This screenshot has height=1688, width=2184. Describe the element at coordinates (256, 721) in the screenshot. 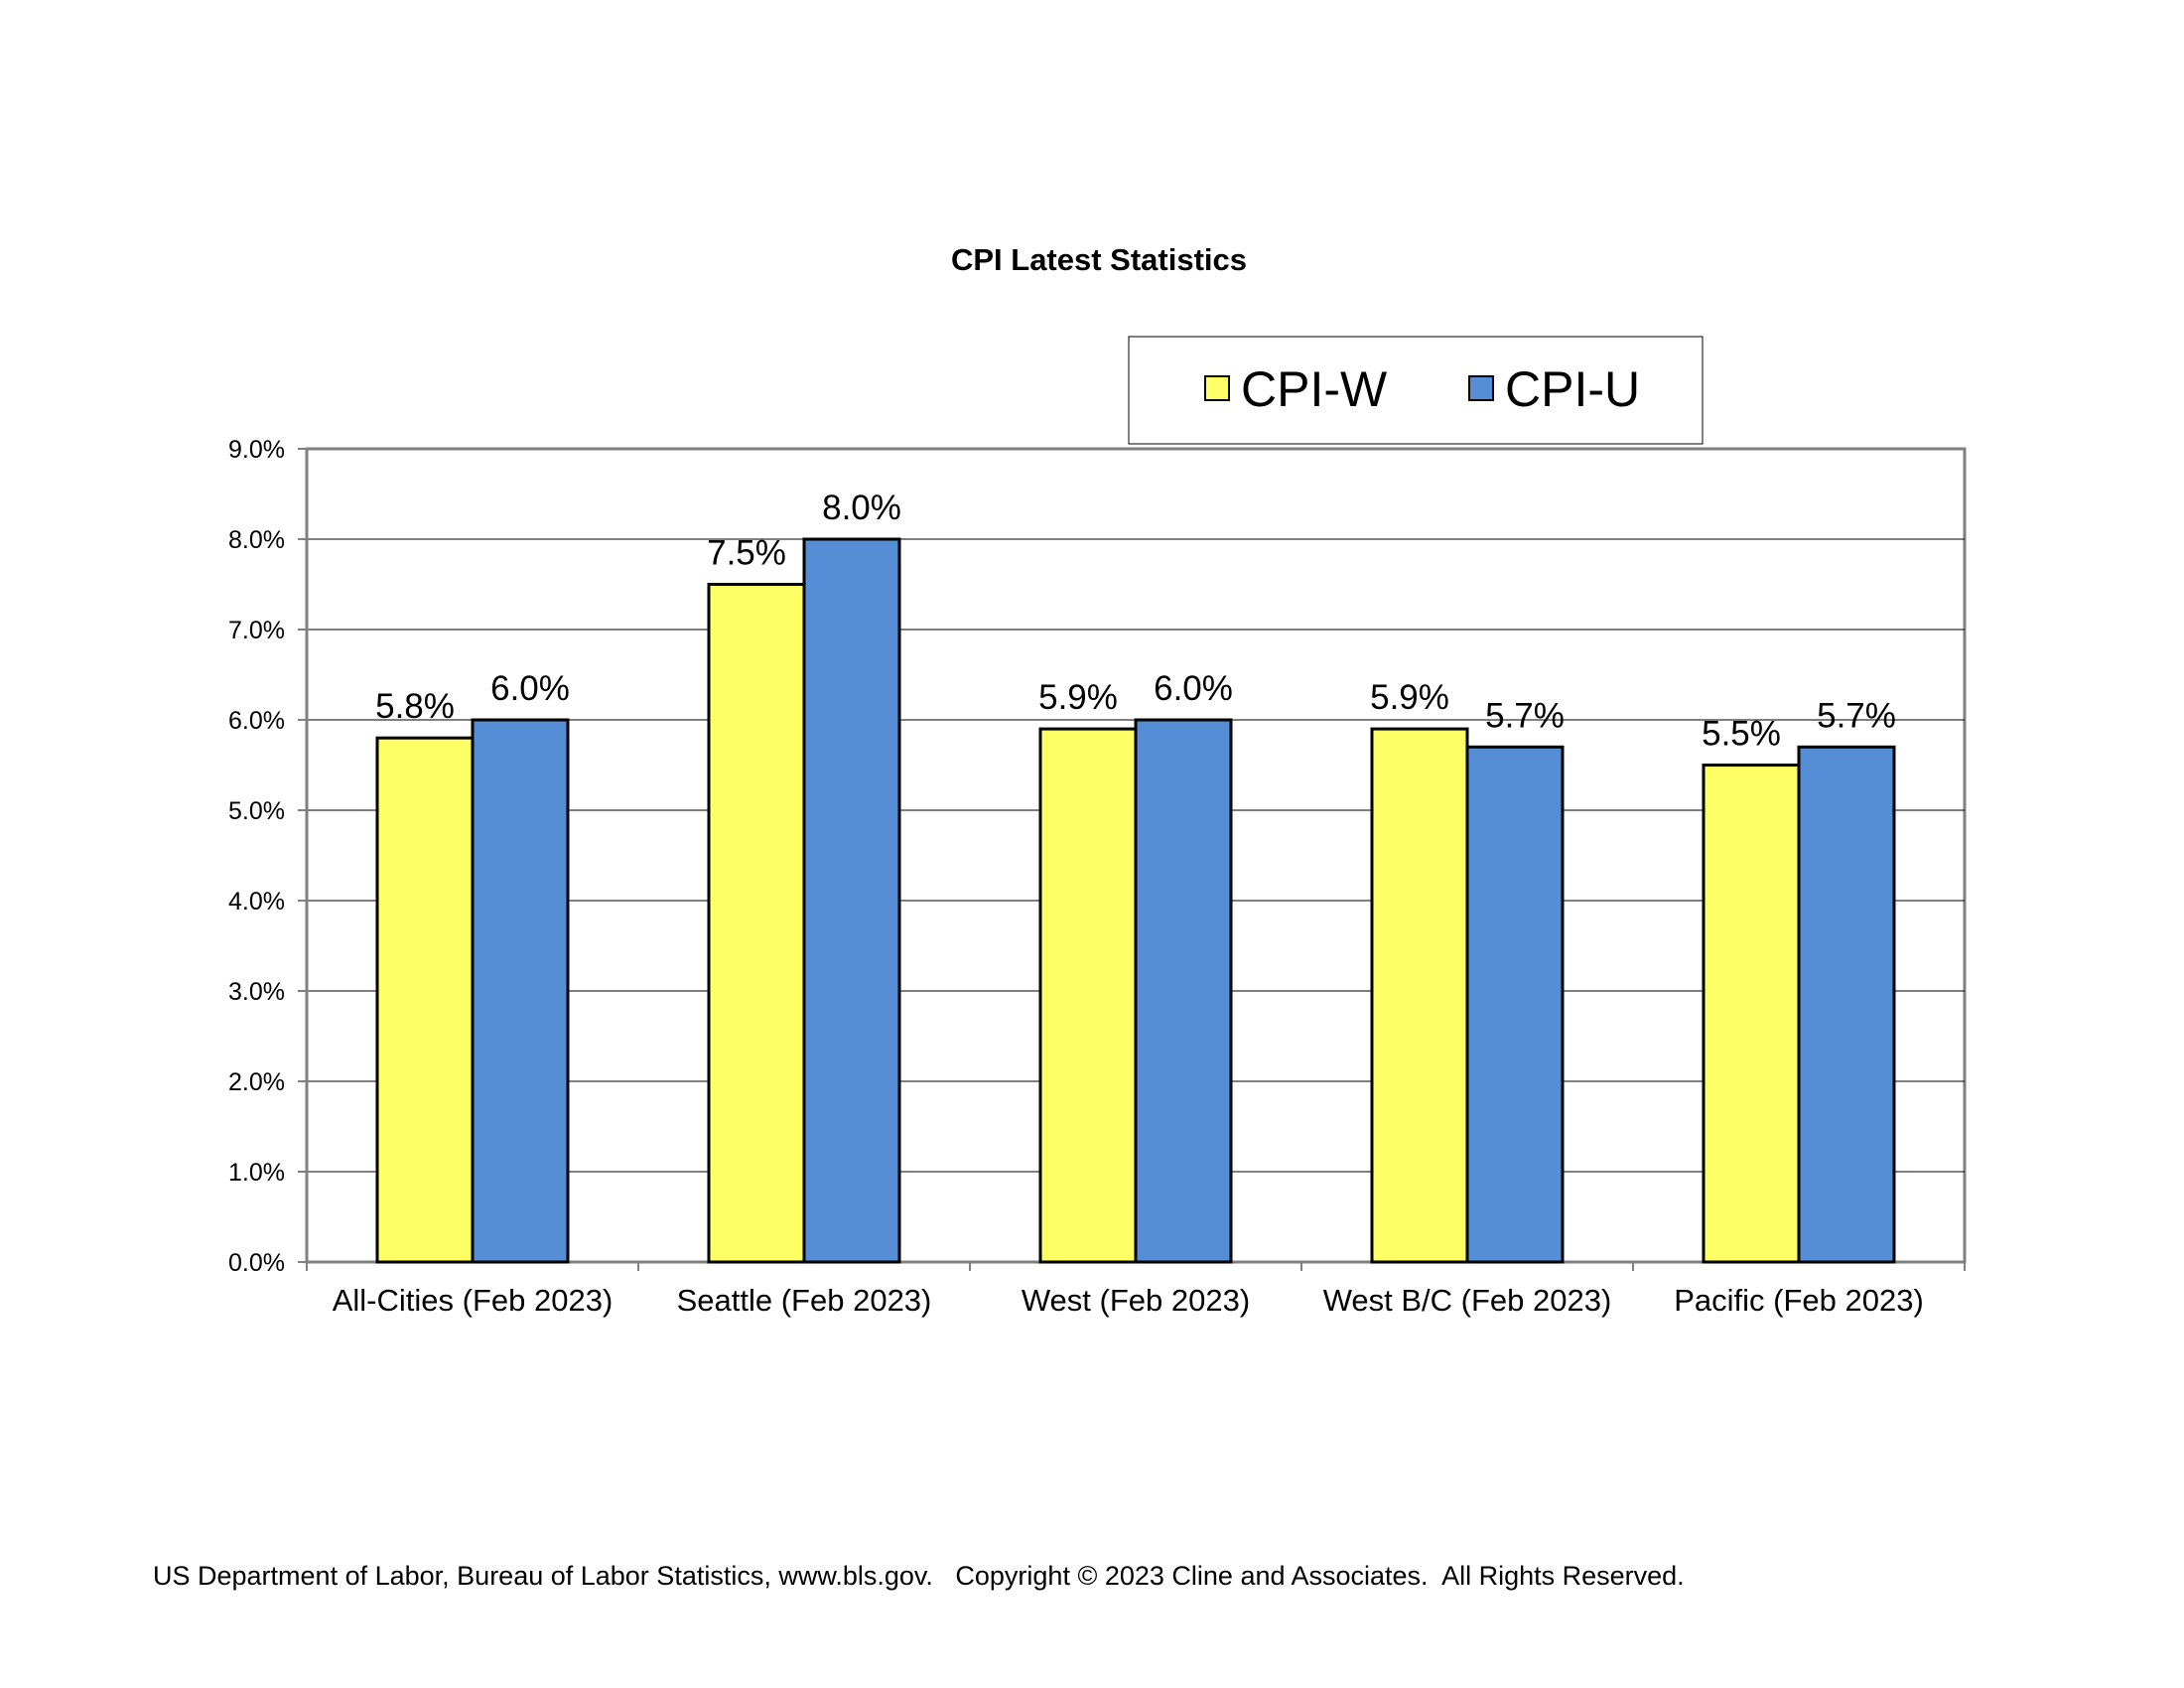

I see `y-tick-label: 6.0%` at that location.